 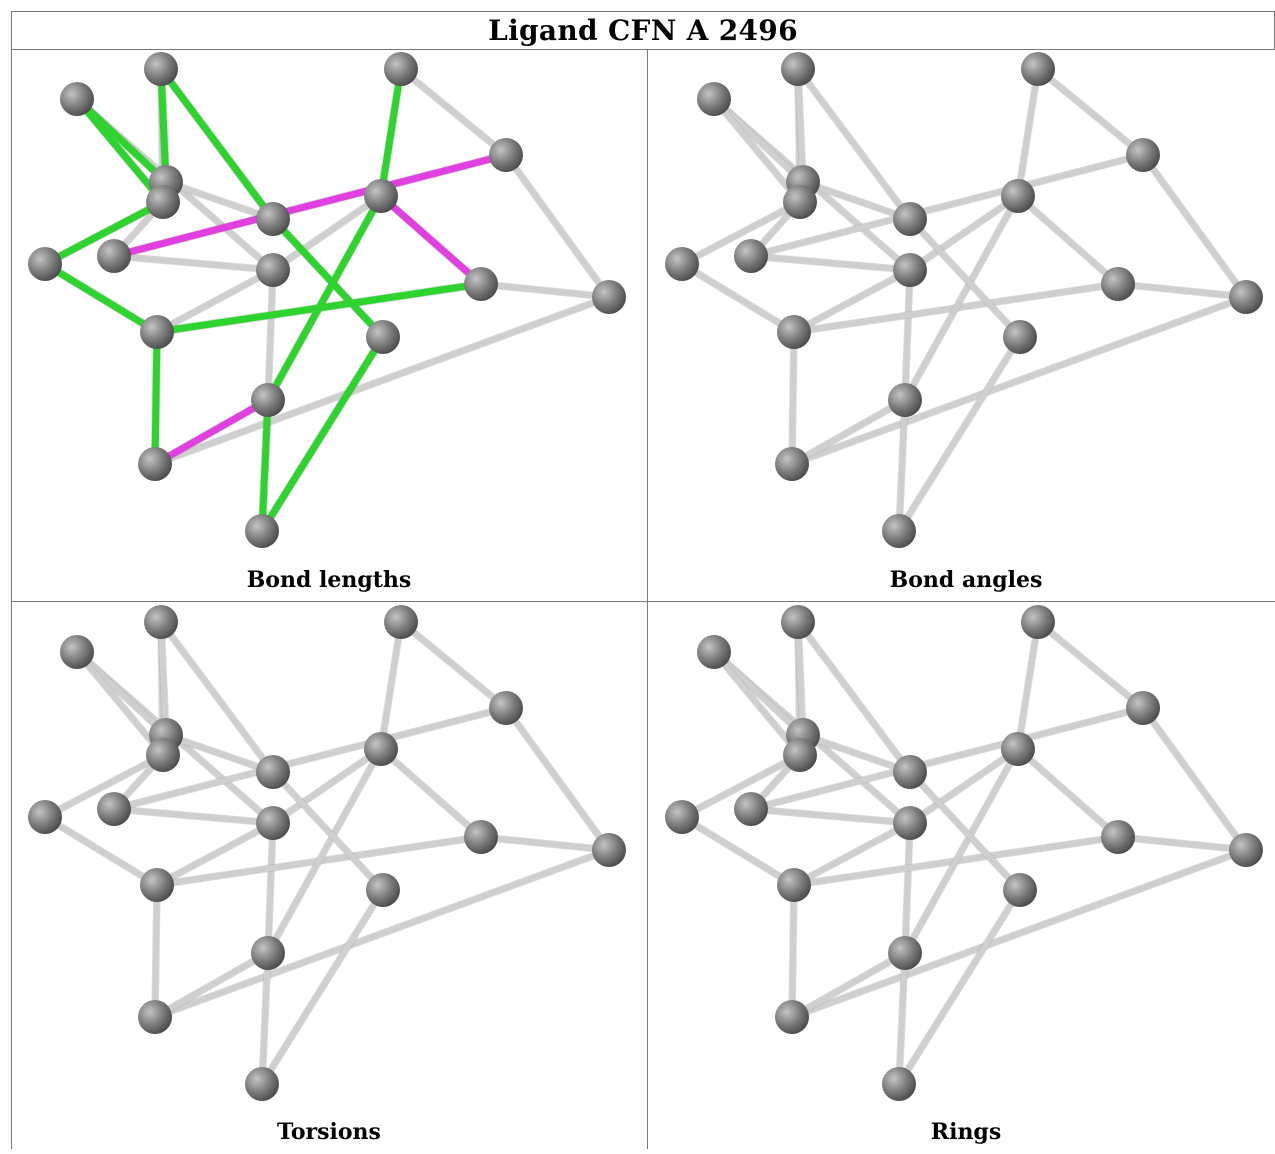 What do you see at coordinates (643, 601) in the screenshot?
I see `row-divider` at bounding box center [643, 601].